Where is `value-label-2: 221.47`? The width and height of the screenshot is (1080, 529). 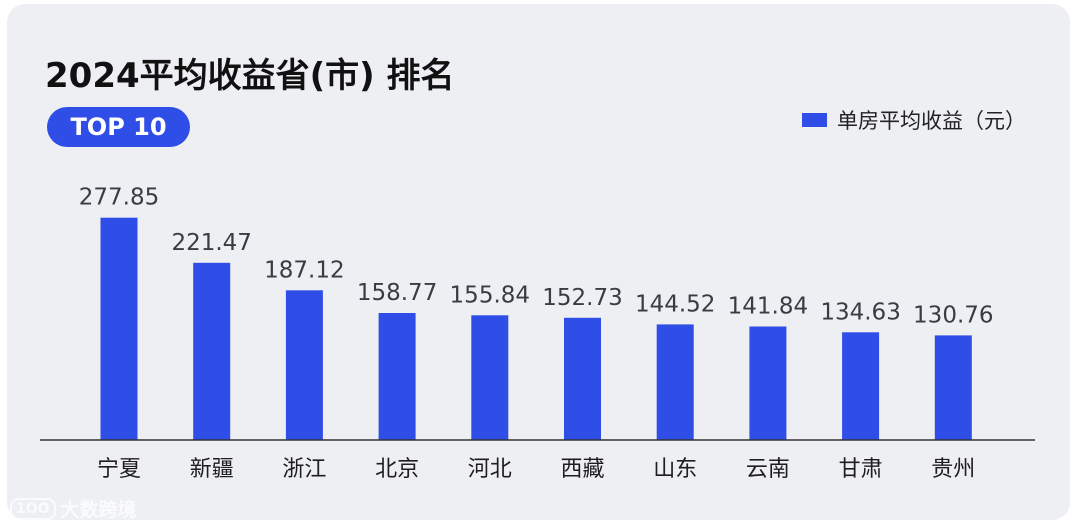
value-label-2: 221.47 is located at coordinates (211, 243).